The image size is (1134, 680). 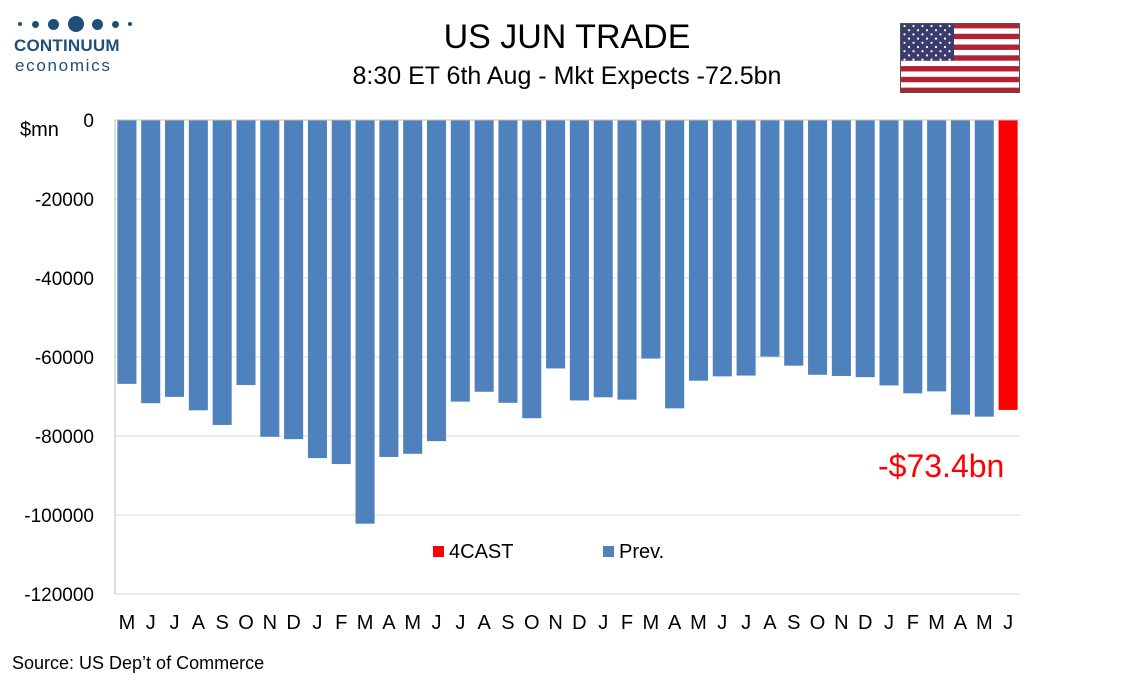 I want to click on y-tick-label: -20000, so click(x=64, y=200).